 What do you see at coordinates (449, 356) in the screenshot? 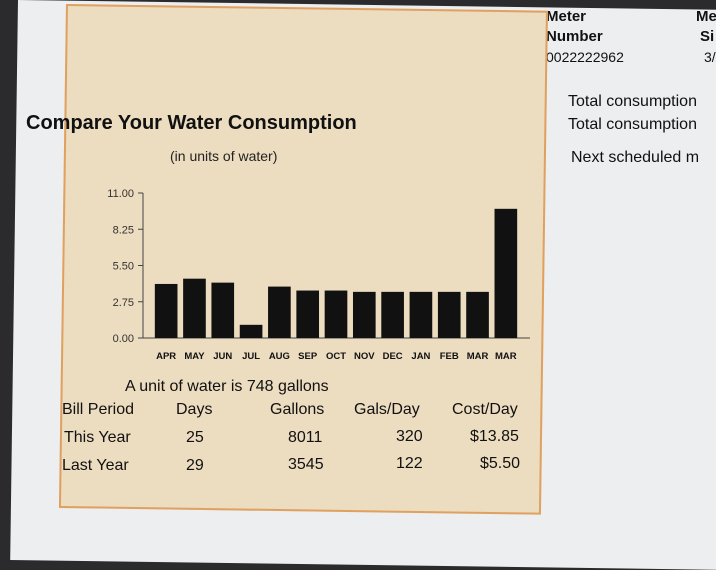
I see `x-tick-label: FEB` at bounding box center [449, 356].